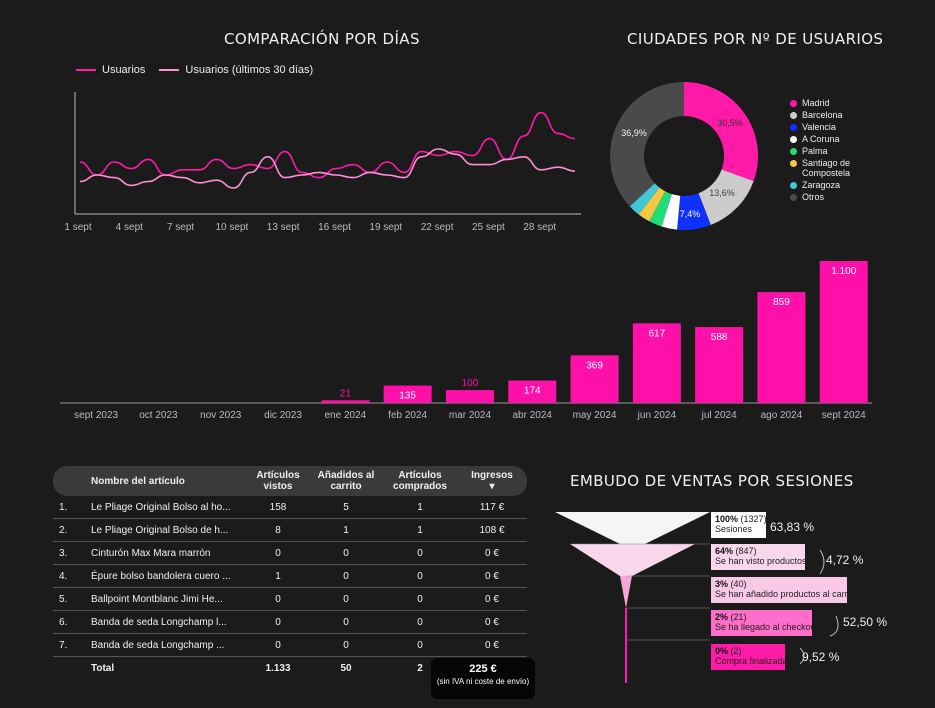 The image size is (935, 708). I want to click on col-name: Nombre del artículo, so click(166, 481).